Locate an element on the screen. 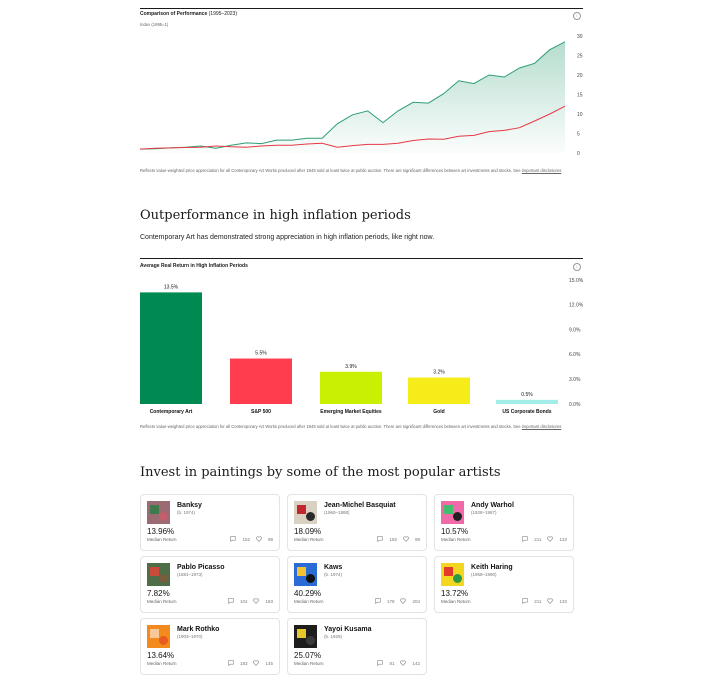  median-return-value: 13.96% is located at coordinates (161, 531).